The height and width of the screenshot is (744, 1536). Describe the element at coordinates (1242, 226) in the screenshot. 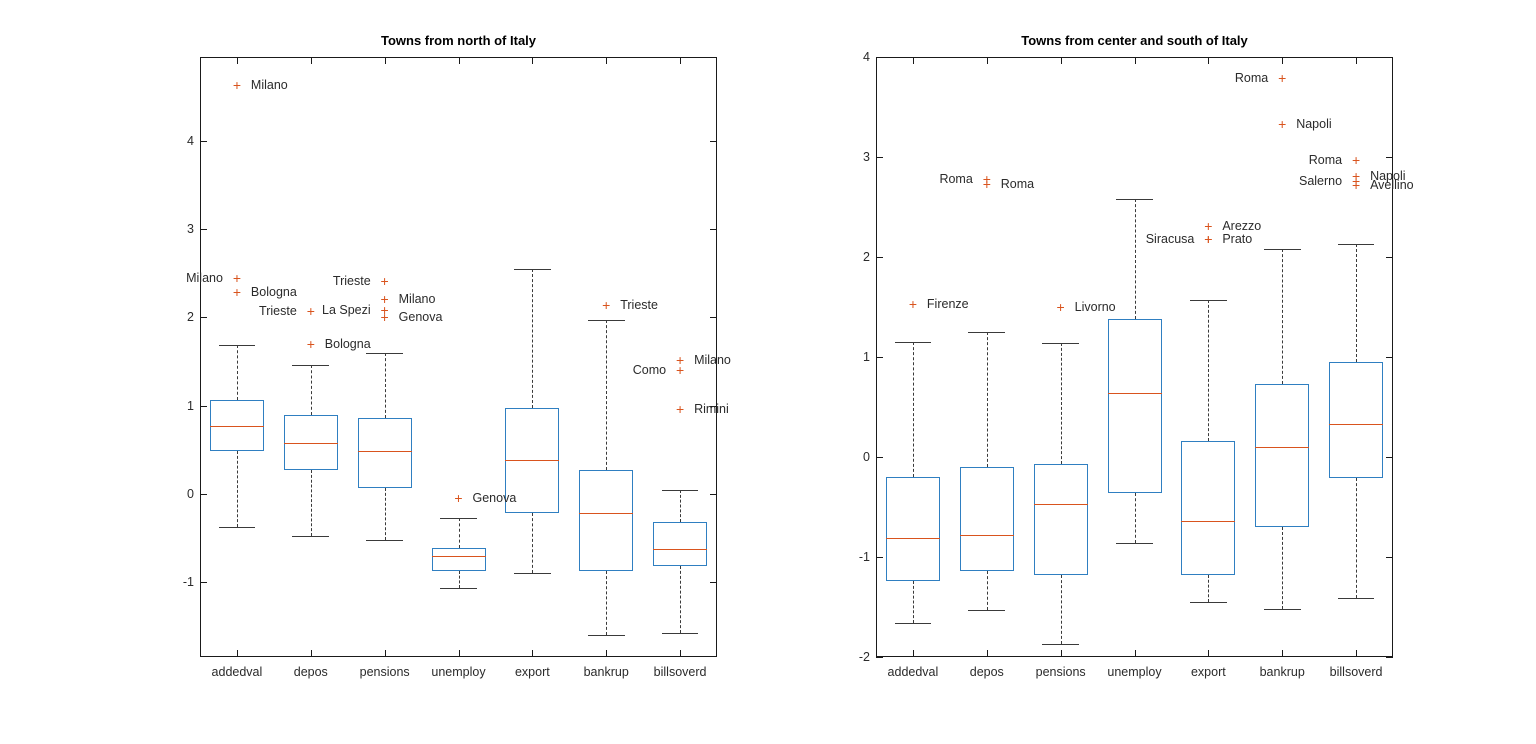

I see `outlier-label: Arezzo` at that location.